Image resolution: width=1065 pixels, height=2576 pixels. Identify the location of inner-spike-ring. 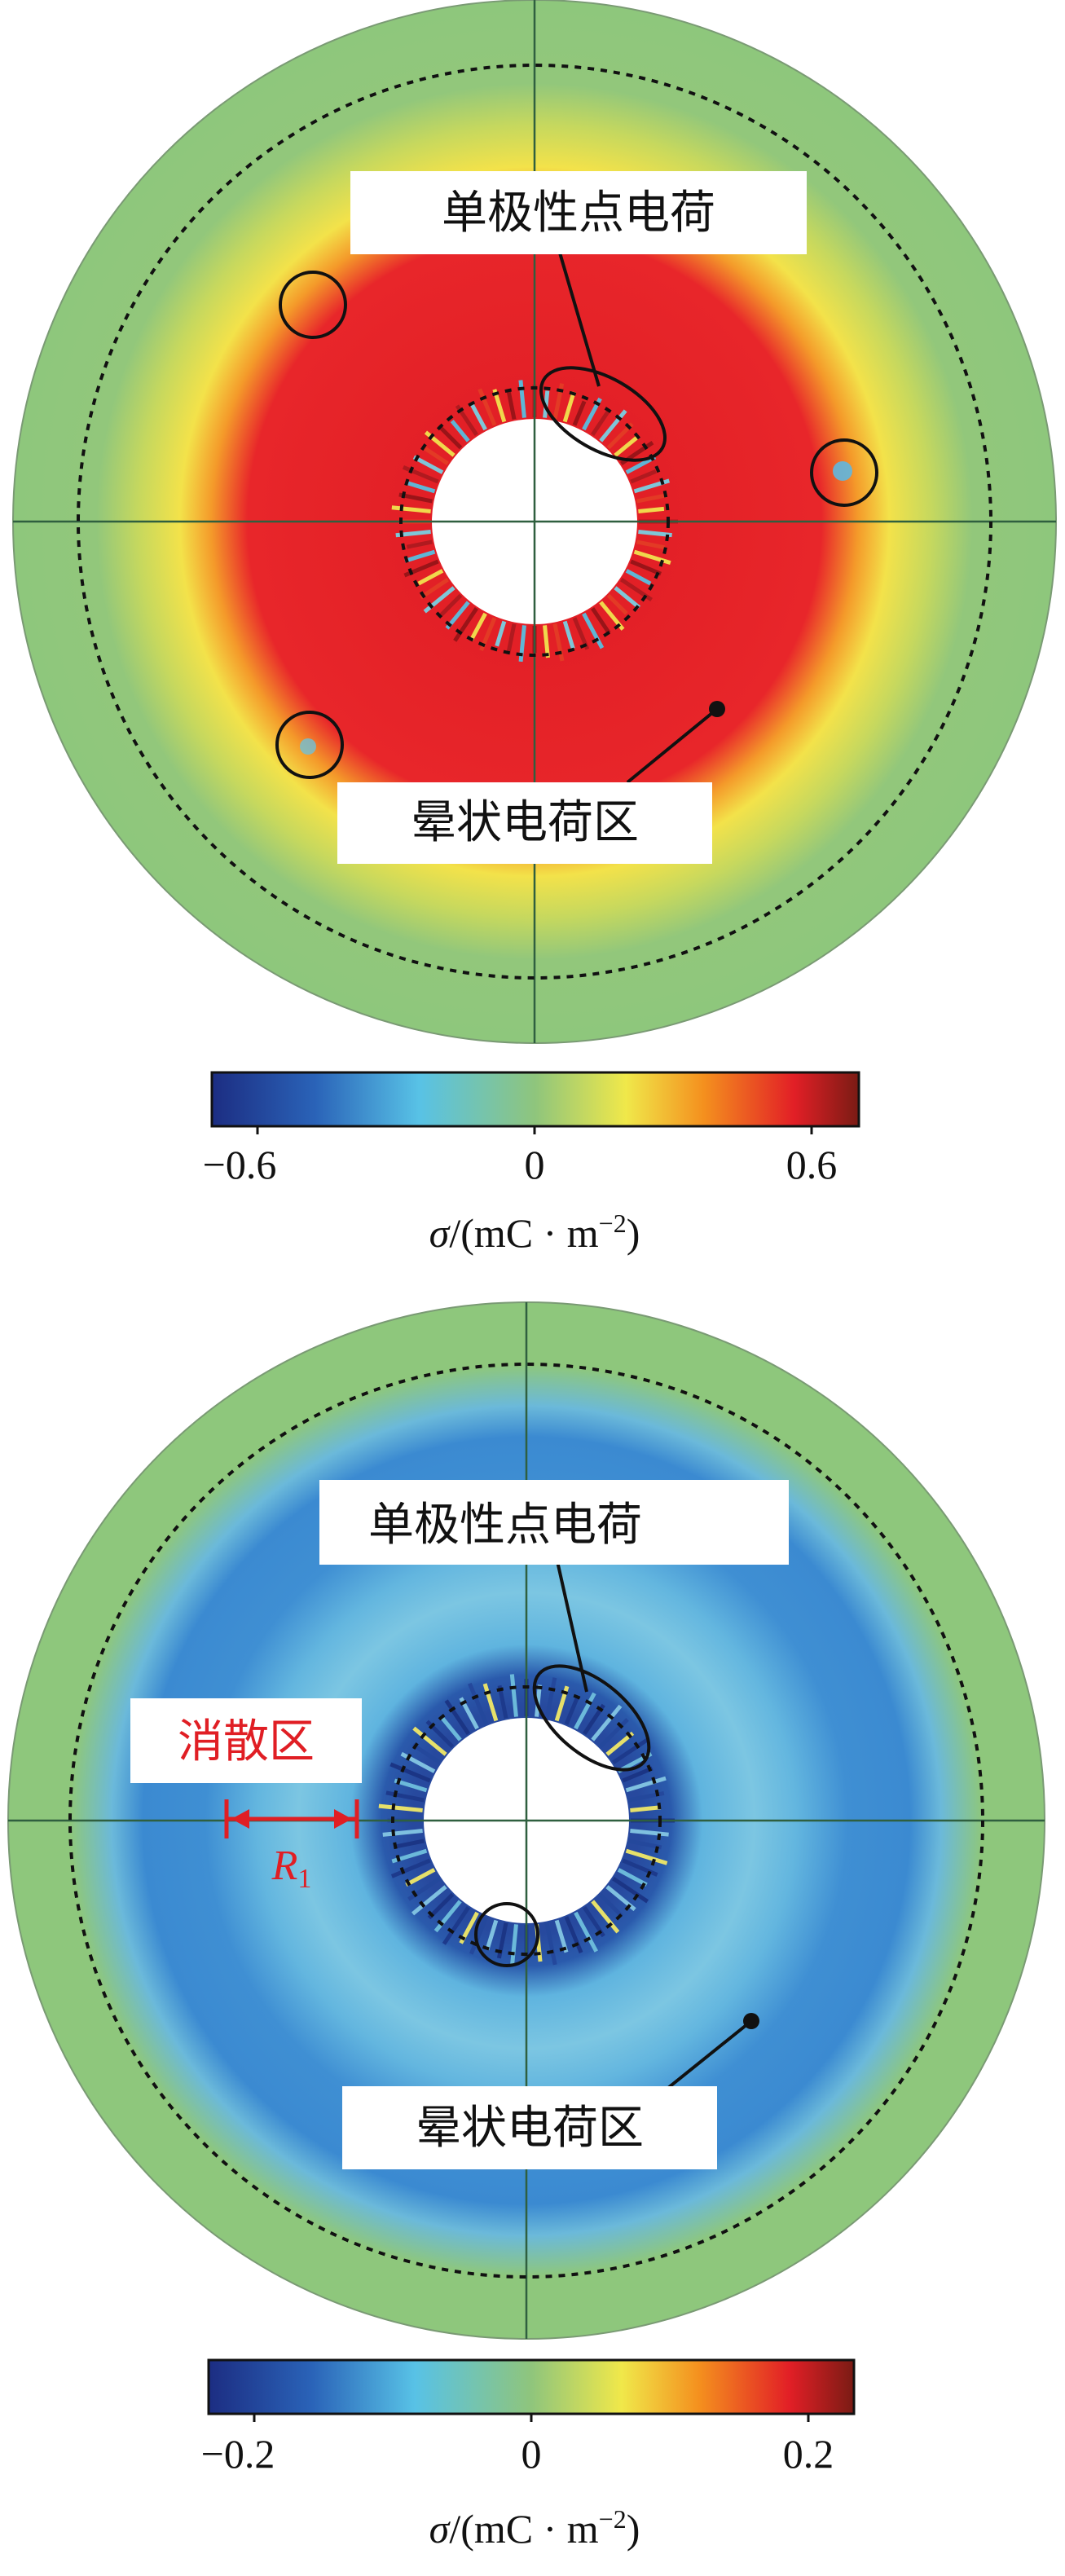
(526, 1820).